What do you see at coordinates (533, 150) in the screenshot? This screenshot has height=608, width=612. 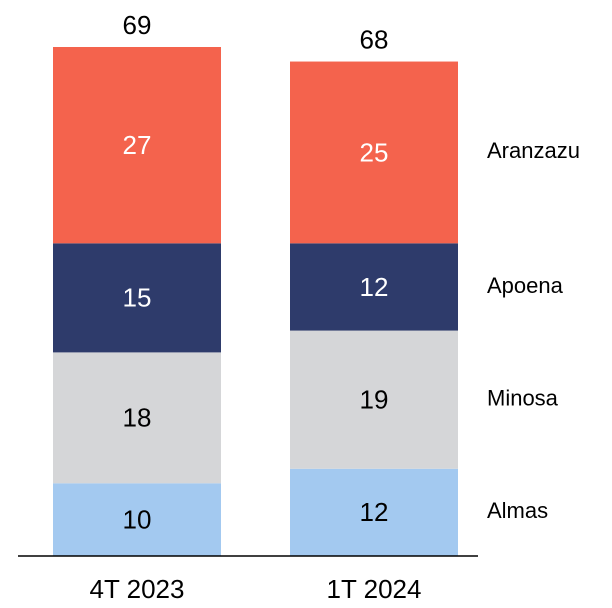 I see `legend-label: Aranzazu` at bounding box center [533, 150].